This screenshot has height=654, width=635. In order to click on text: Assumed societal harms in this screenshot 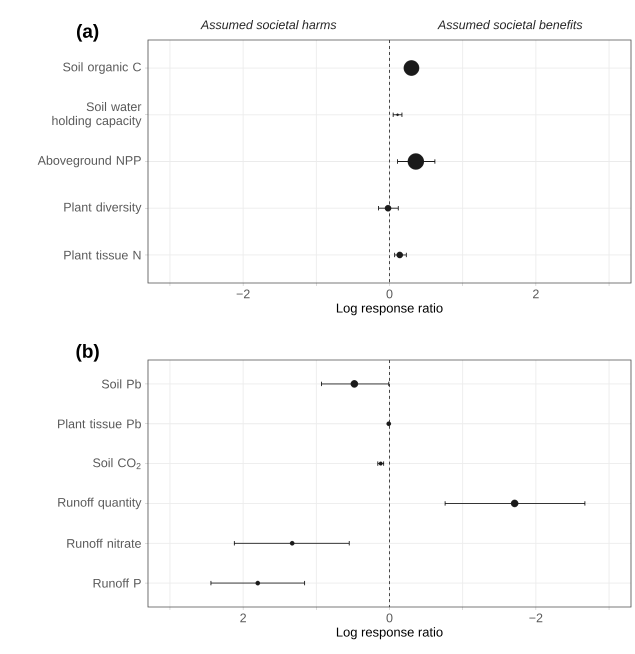, I will do `click(268, 25)`.